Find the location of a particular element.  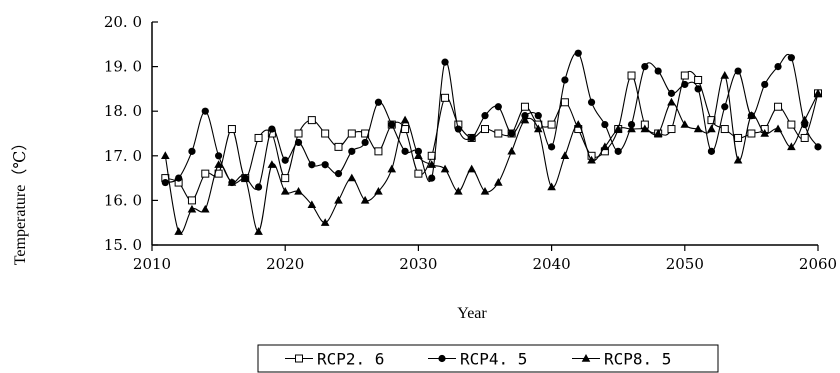

y-tick-label: 19. 0 is located at coordinates (123, 67).